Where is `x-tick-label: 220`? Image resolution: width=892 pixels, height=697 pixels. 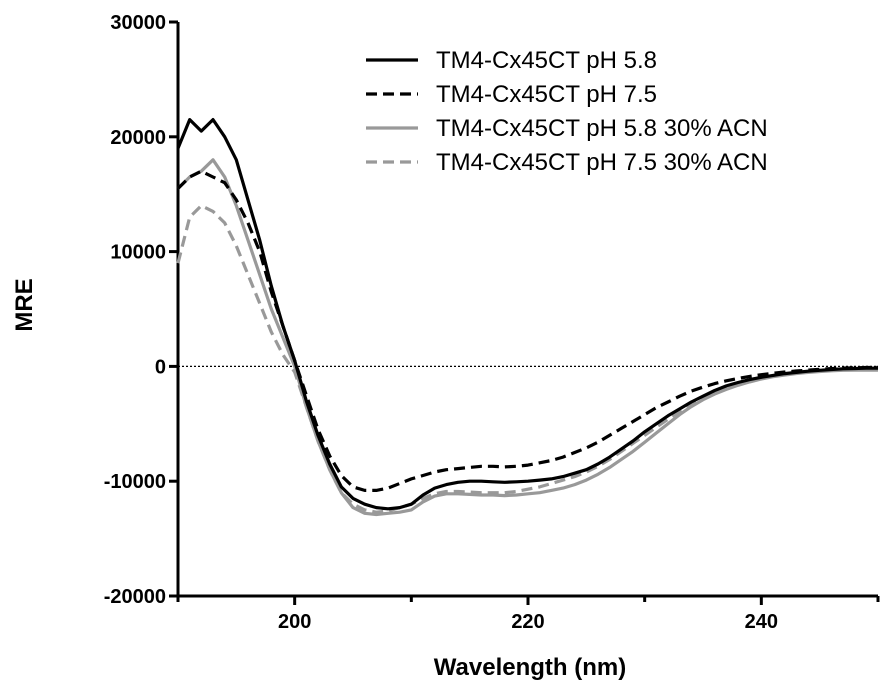 x-tick-label: 220 is located at coordinates (527, 622).